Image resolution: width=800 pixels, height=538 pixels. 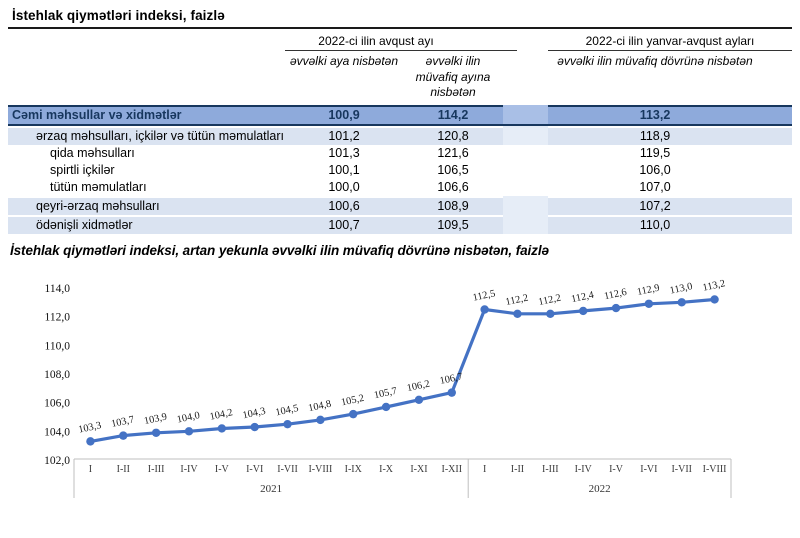 What do you see at coordinates (400, 205) in the screenshot?
I see `table-row: qeyri-ərzaq məhsulları 100,6 108,9 107,2` at bounding box center [400, 205].